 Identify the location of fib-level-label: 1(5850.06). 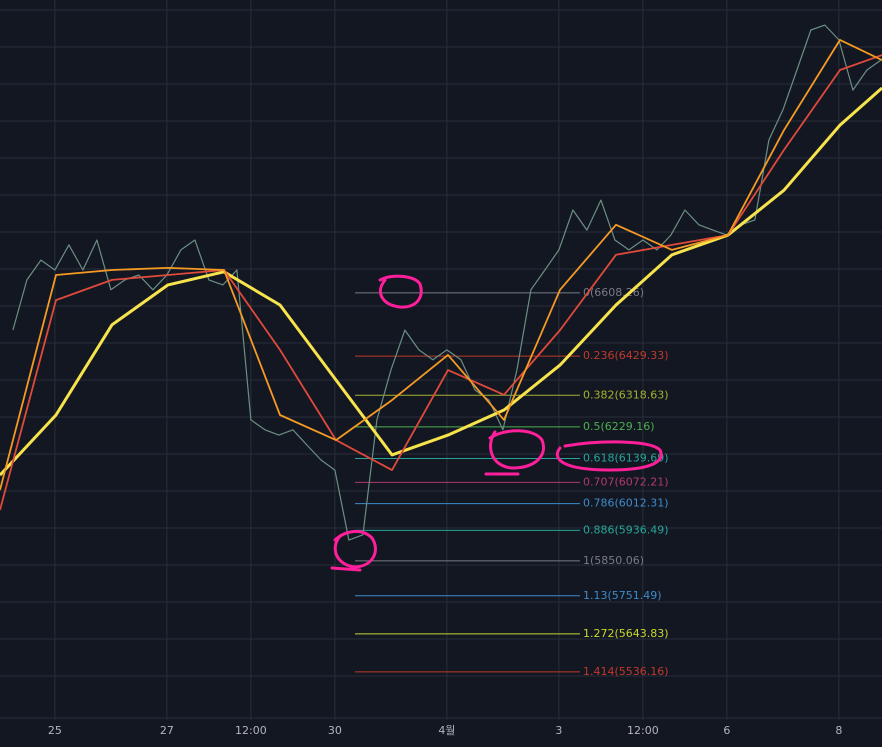
(613, 560).